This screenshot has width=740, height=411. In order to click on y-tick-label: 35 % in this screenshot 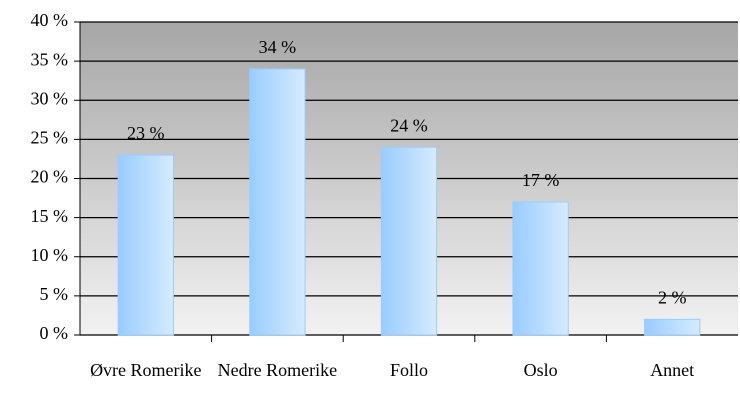, I will do `click(50, 59)`.